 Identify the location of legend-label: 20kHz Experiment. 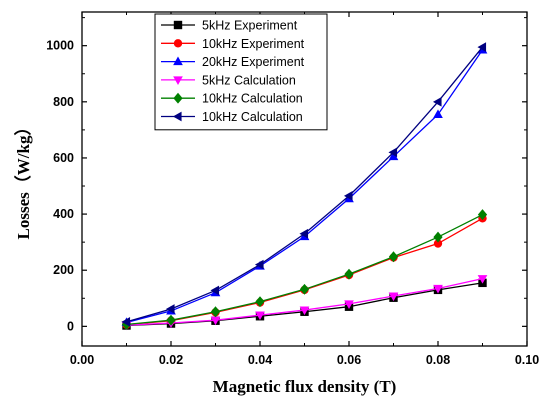
(253, 62).